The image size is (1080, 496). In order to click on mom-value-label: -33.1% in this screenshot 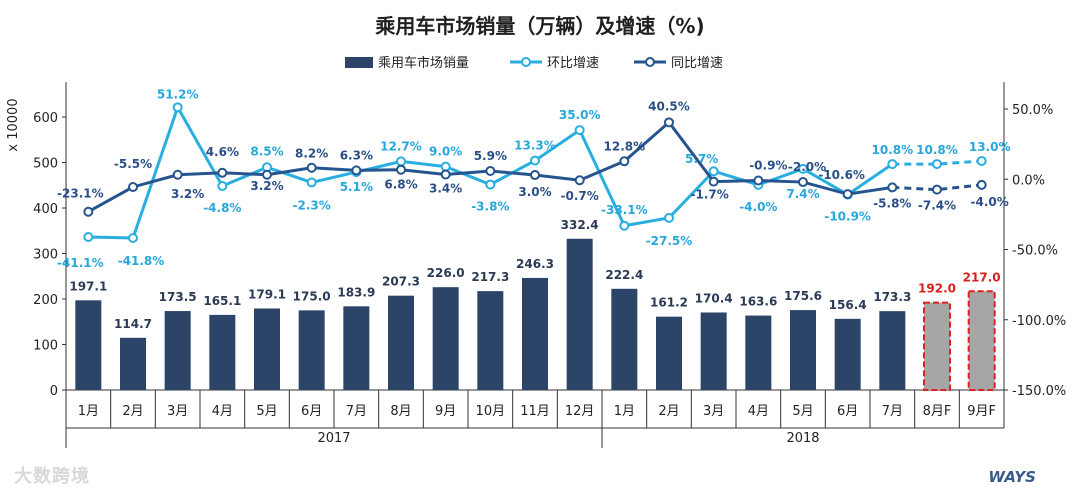, I will do `click(624, 210)`.